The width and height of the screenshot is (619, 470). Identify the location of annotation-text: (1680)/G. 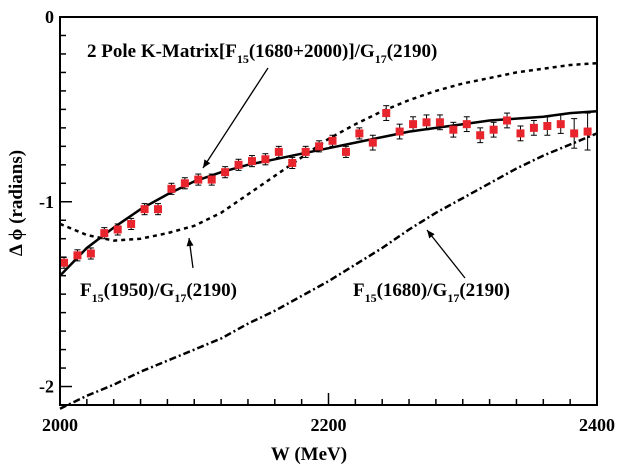
(412, 290).